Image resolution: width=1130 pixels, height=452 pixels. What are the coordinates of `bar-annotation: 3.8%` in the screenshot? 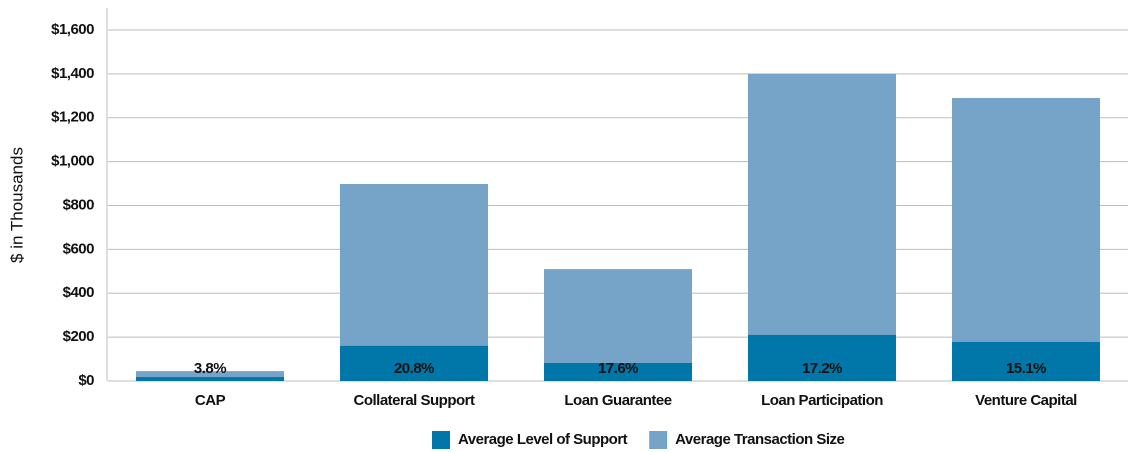 It's located at (210, 368).